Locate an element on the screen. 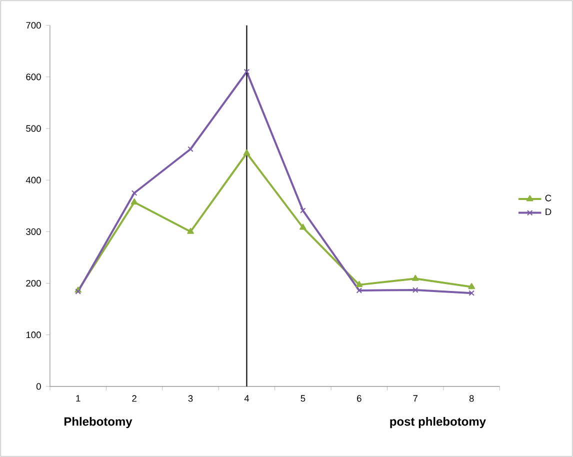 The image size is (573, 457). y-tick-label: 0 is located at coordinates (38, 386).